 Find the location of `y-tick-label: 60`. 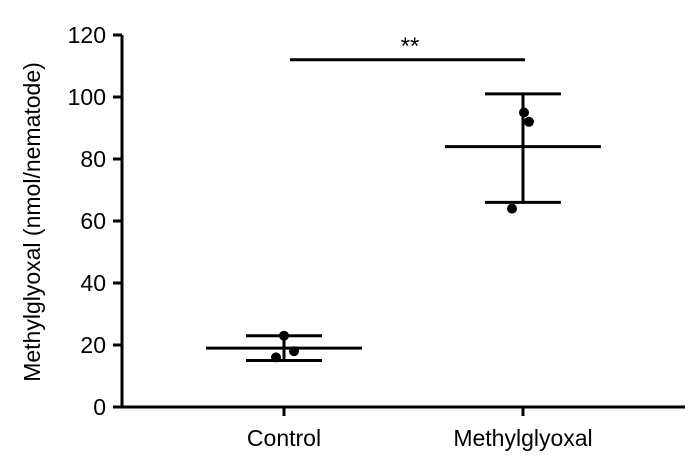

y-tick-label: 60 is located at coordinates (93, 221).